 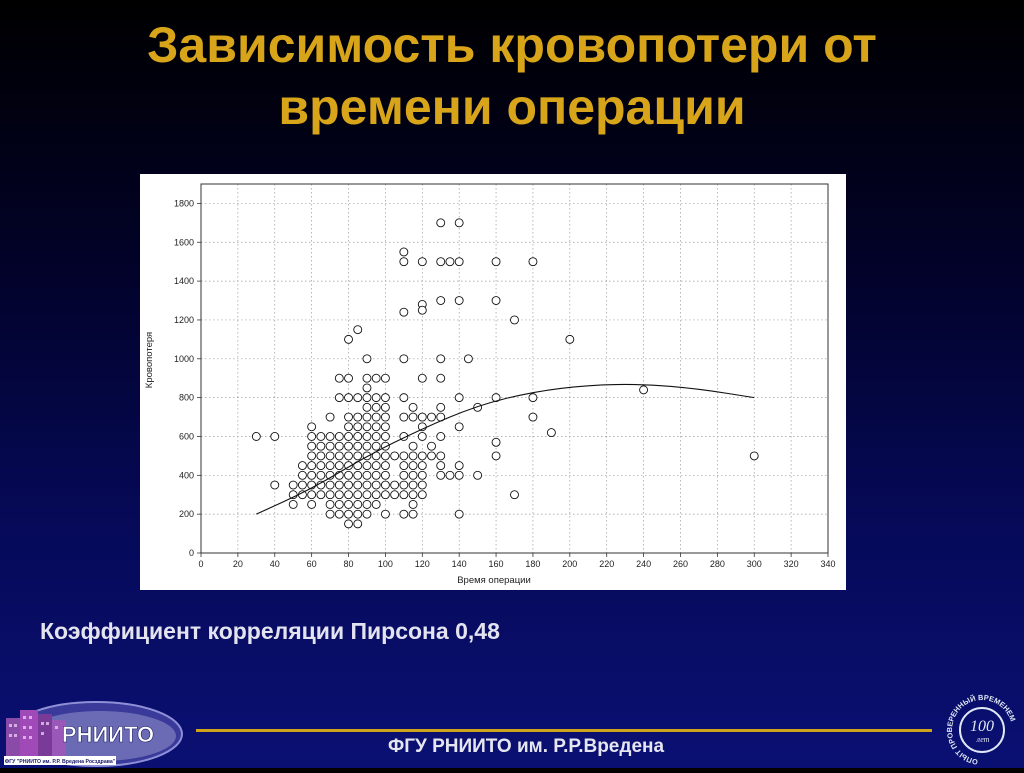 What do you see at coordinates (149, 360) in the screenshot?
I see `y-axis-label: Кровопотеря` at bounding box center [149, 360].